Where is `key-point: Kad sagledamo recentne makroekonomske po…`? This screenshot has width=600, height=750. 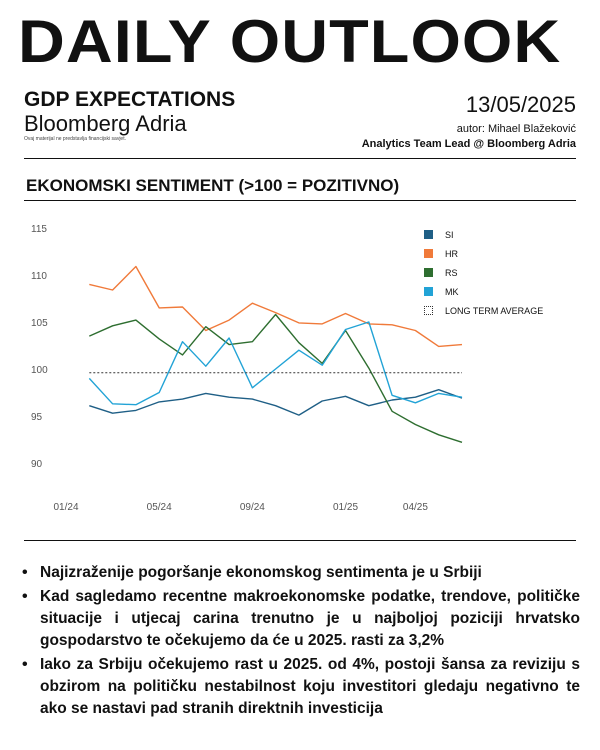 key-point: Kad sagledamo recentne makroekonomske po… is located at coordinates (300, 619).